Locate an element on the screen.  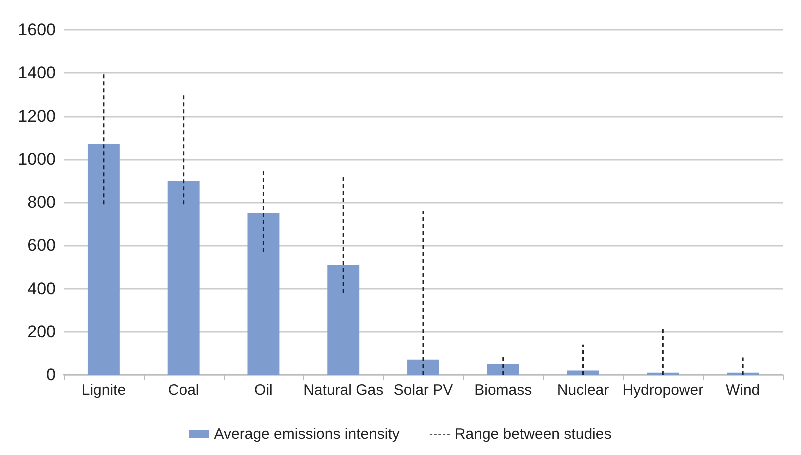
x-tick-label: Biomass is located at coordinates (503, 390).